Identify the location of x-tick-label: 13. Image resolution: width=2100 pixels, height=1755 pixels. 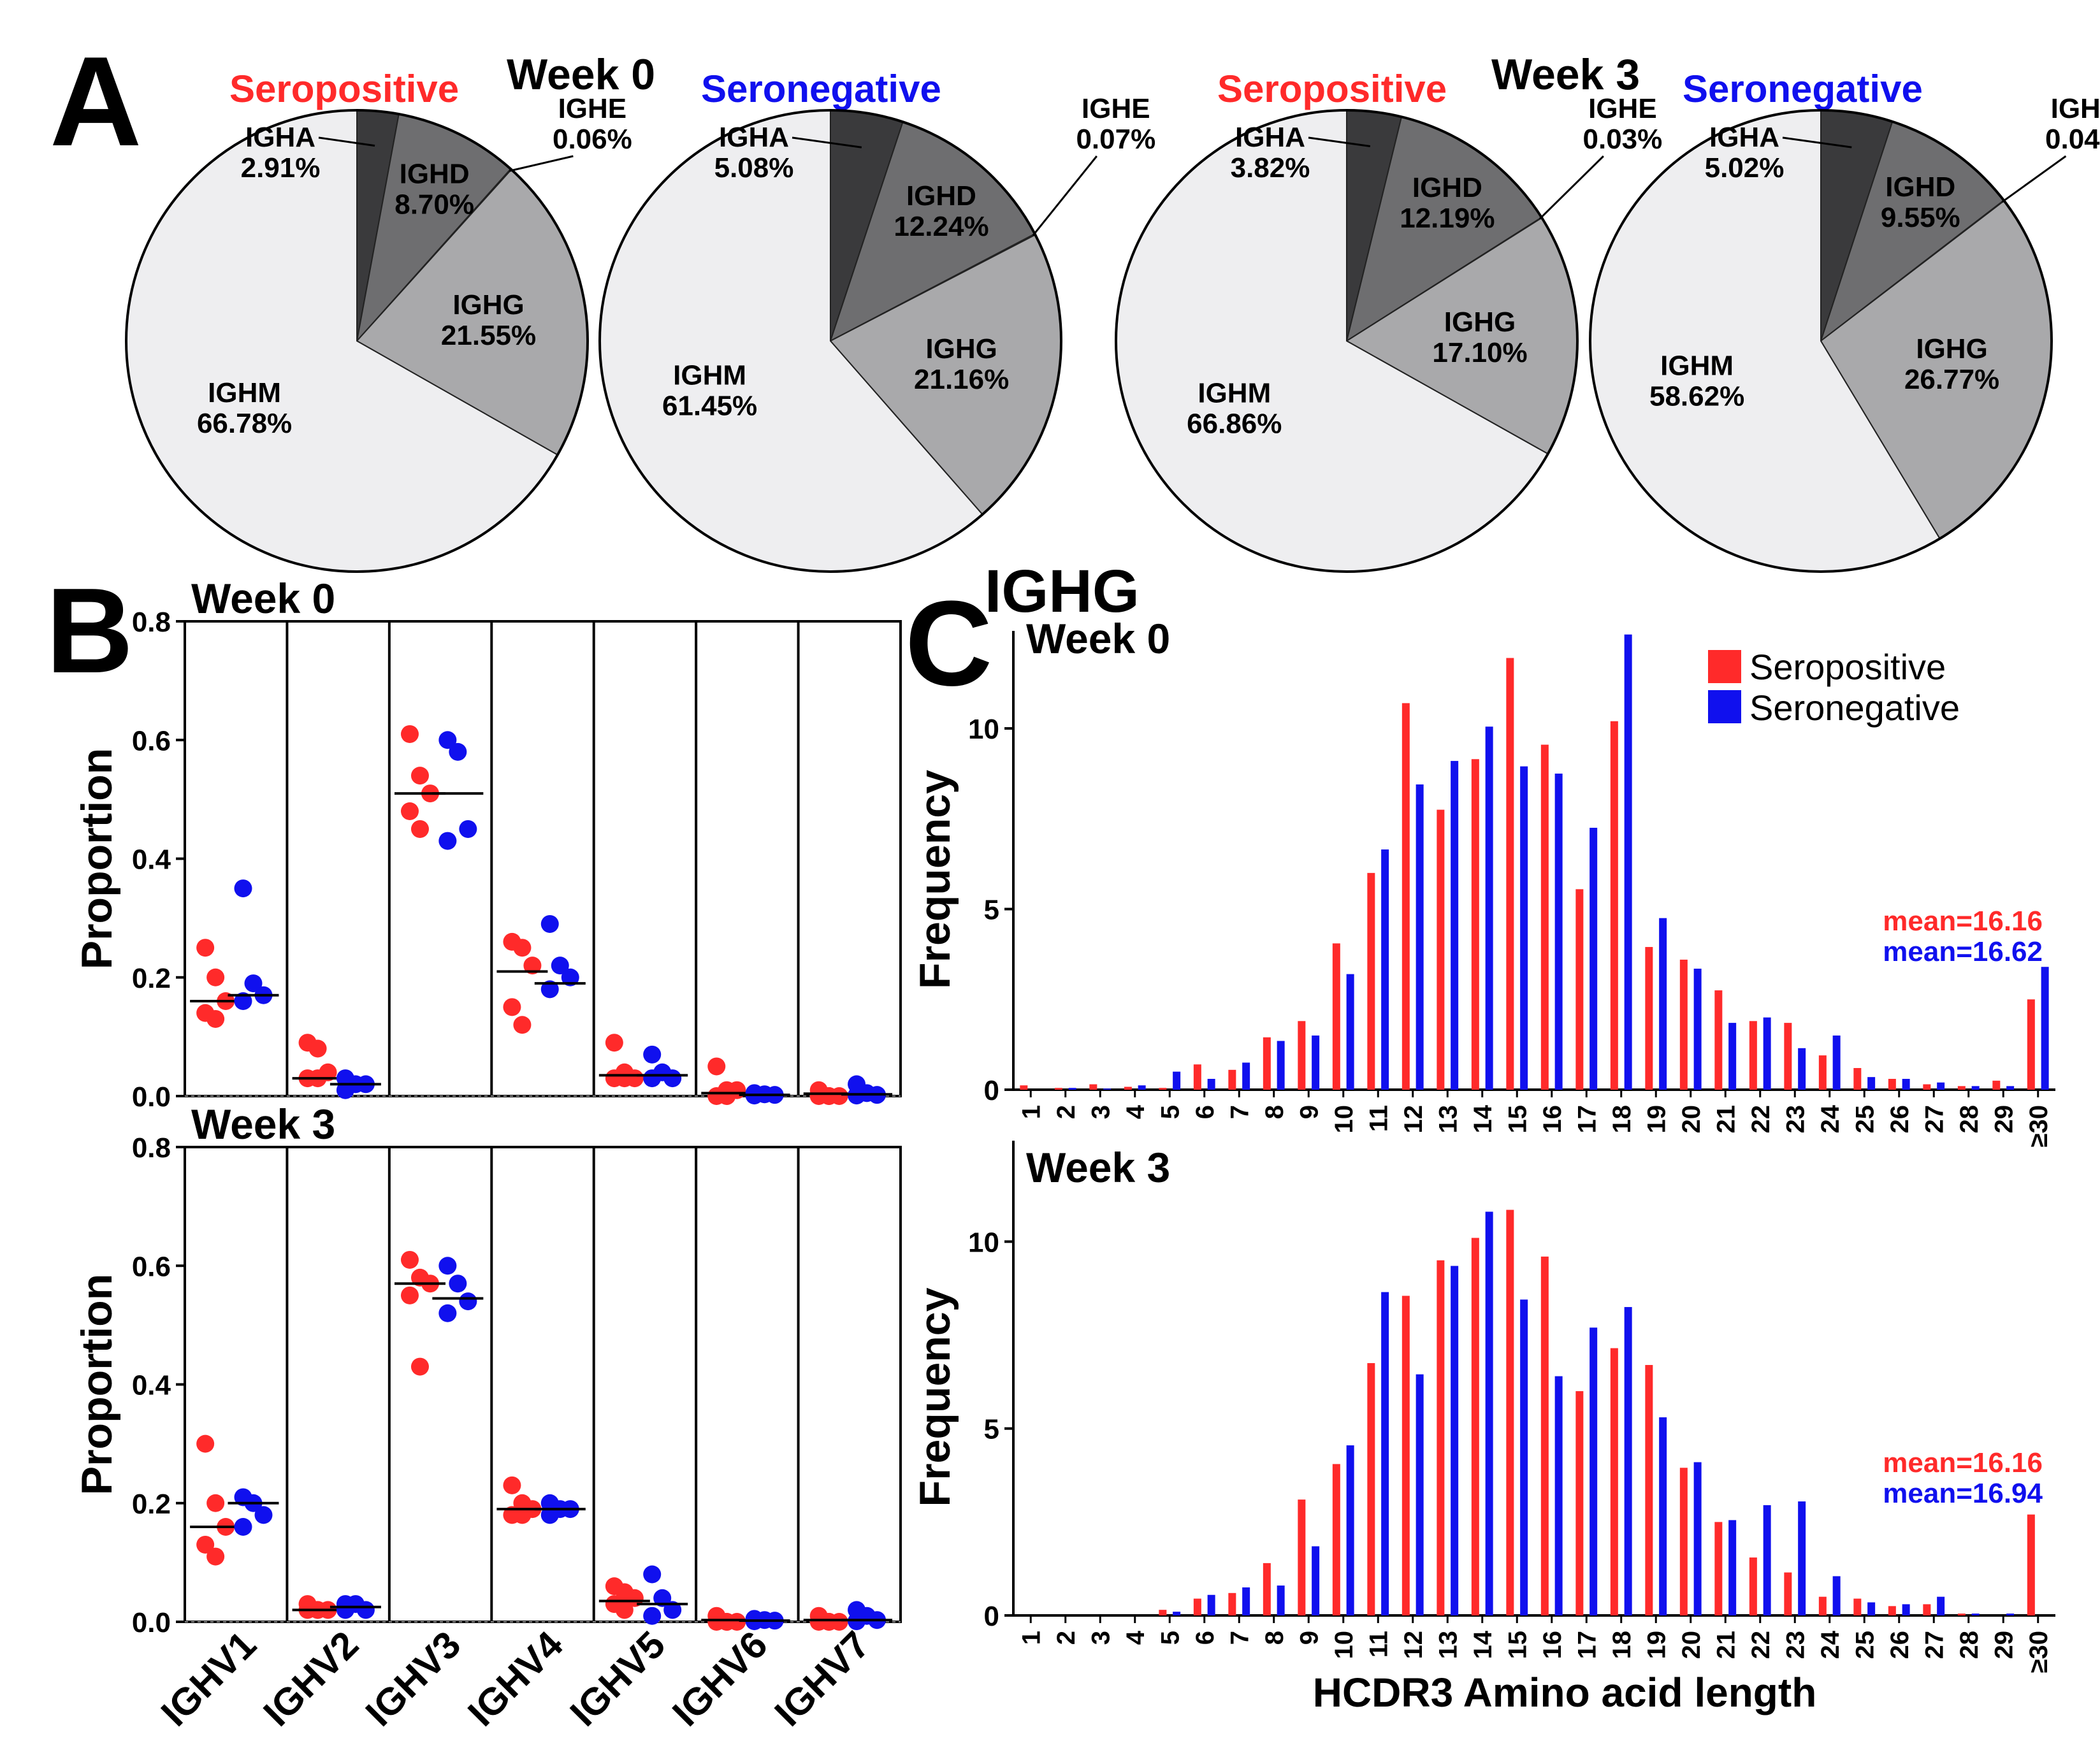
(1448, 1119).